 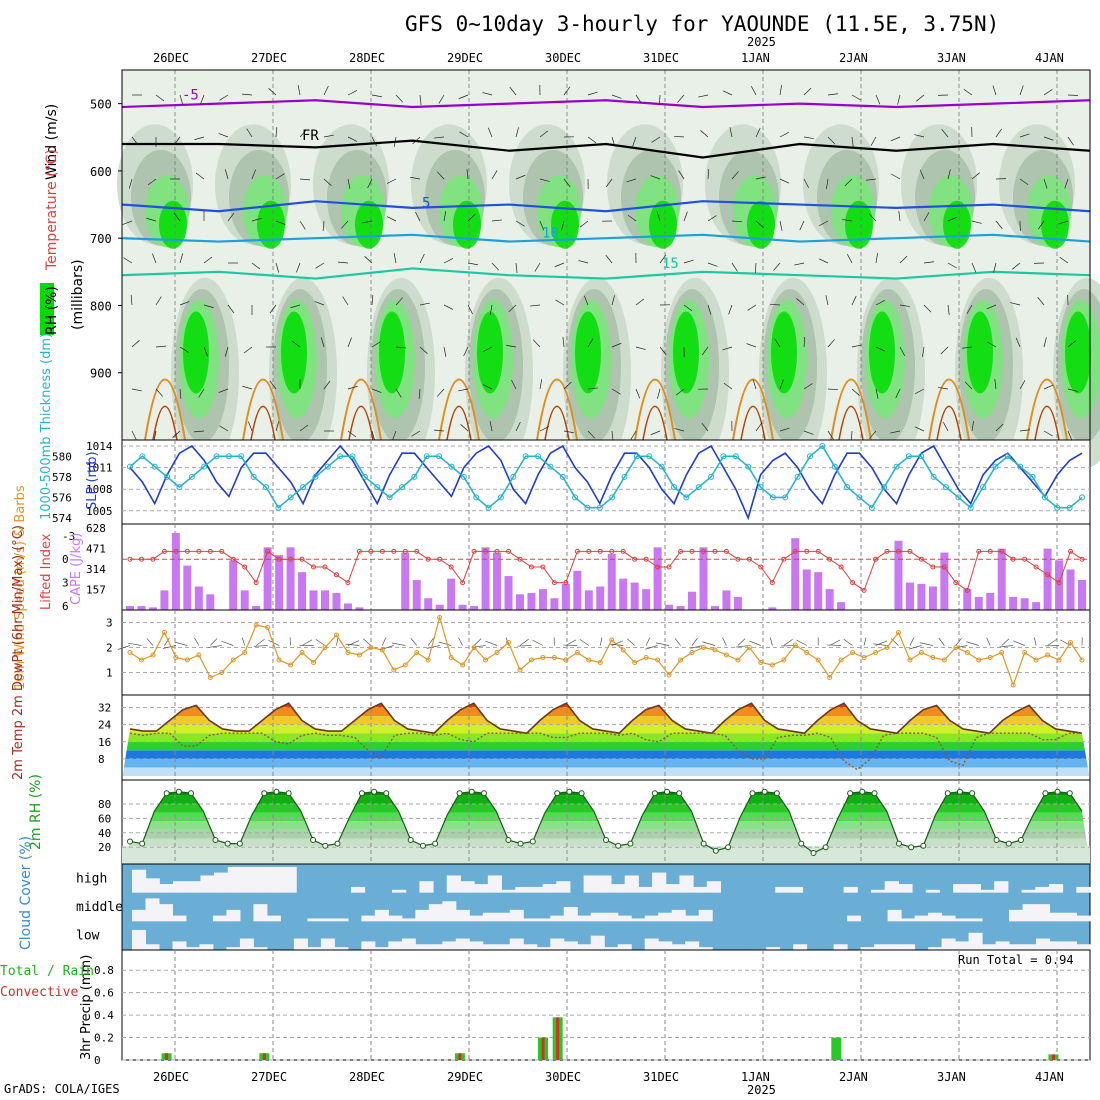 I want to click on rh-tick-label: 80, so click(x=104, y=804).